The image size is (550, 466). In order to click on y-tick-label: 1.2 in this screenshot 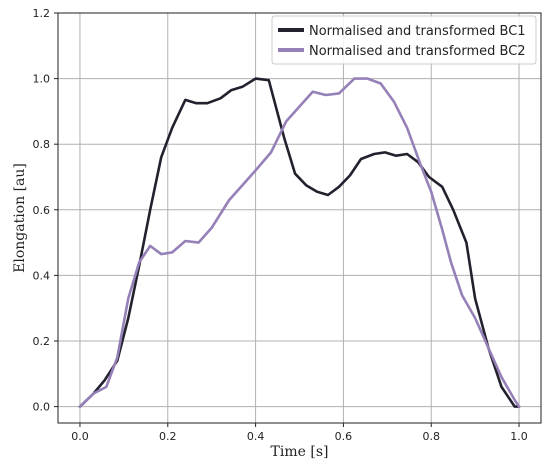, I will do `click(42, 13)`.